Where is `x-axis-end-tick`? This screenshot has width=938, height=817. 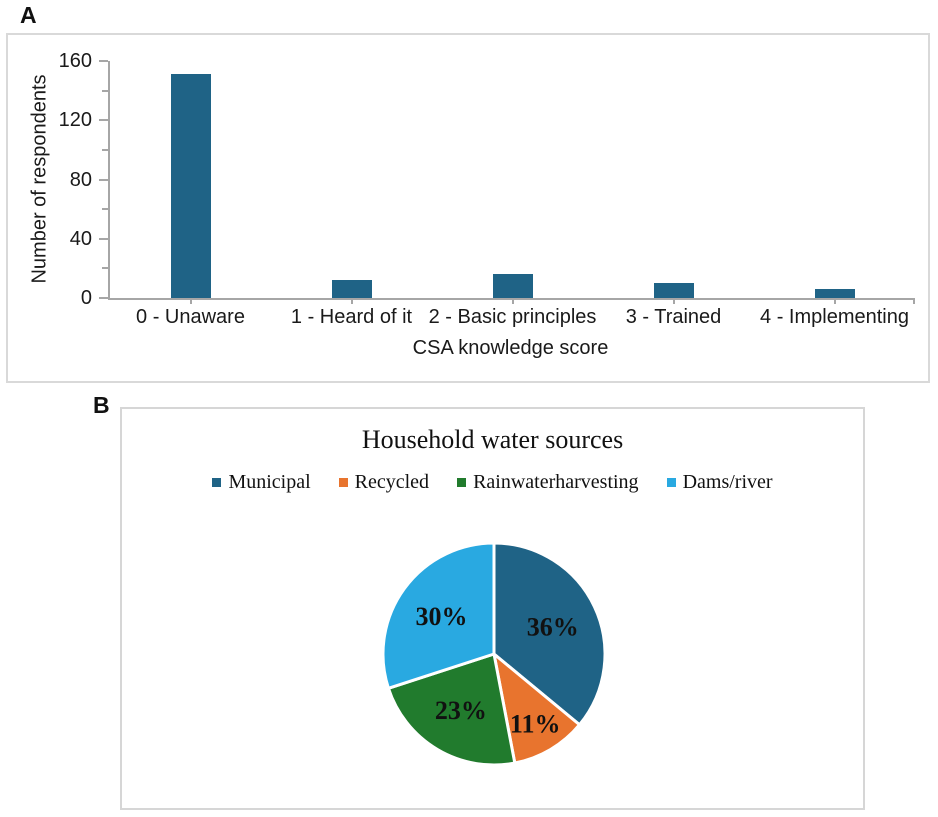
x-axis-end-tick is located at coordinates (914, 301).